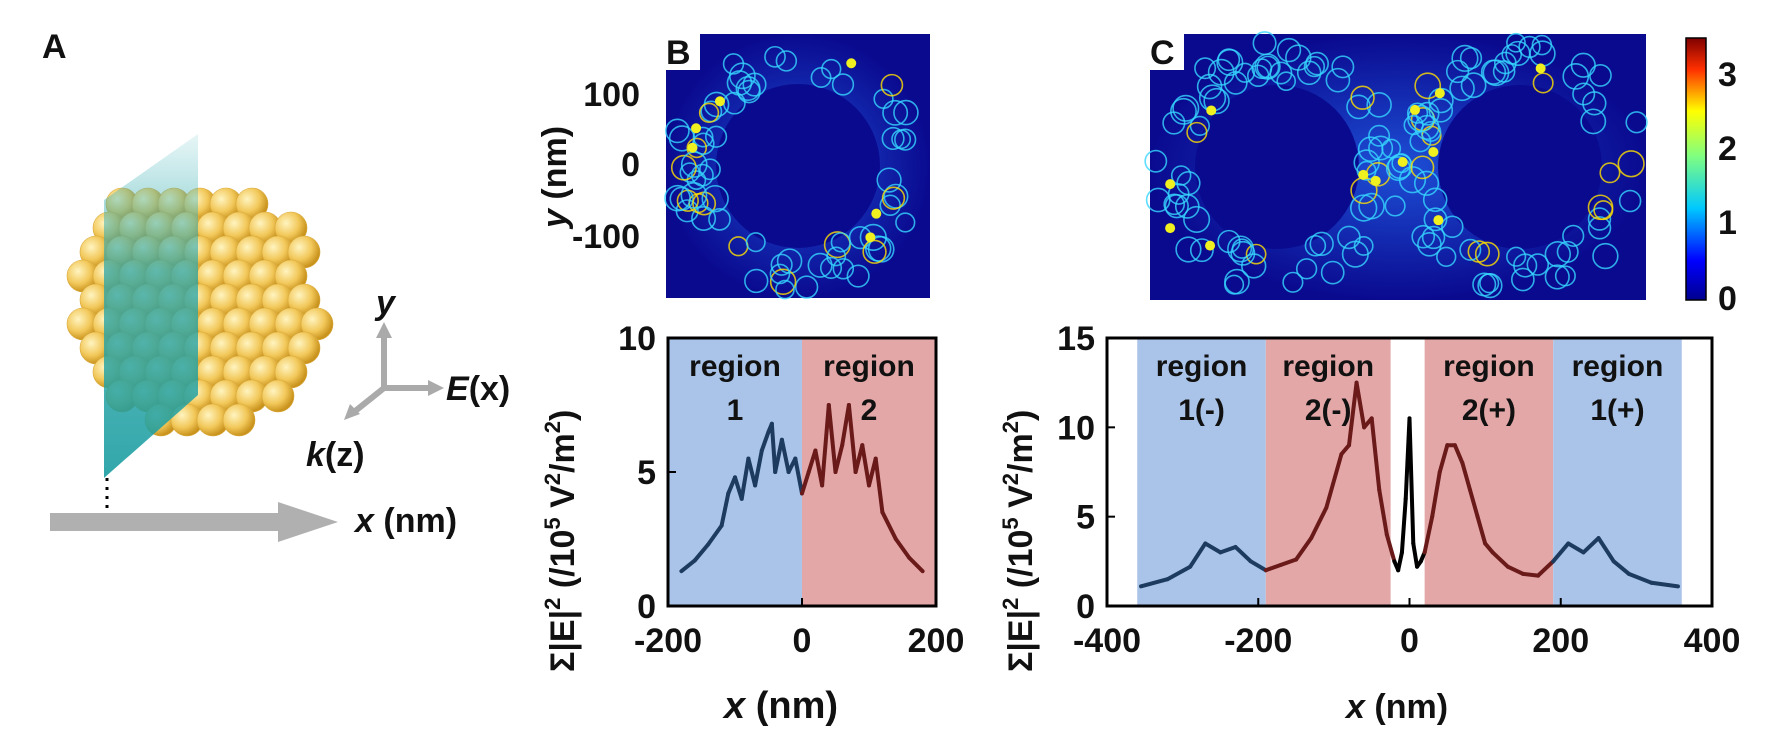 The width and height of the screenshot is (1788, 749). I want to click on panel-c-letter: C, so click(1162, 53).